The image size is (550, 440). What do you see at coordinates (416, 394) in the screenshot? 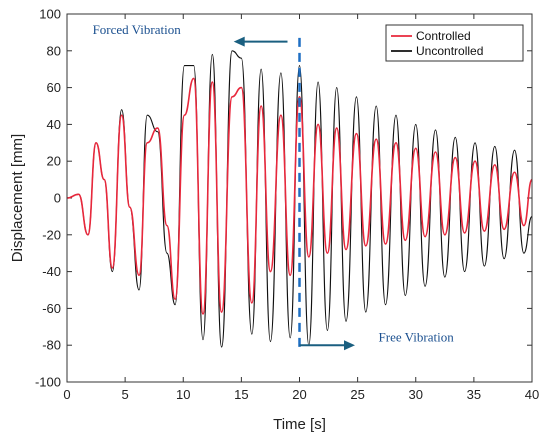
I see `x-tick-label: 30` at bounding box center [416, 394].